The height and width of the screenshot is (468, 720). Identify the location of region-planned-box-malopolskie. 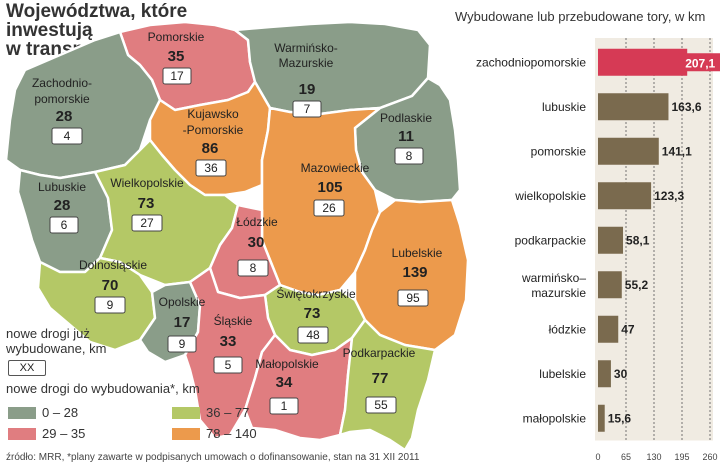
(284, 406).